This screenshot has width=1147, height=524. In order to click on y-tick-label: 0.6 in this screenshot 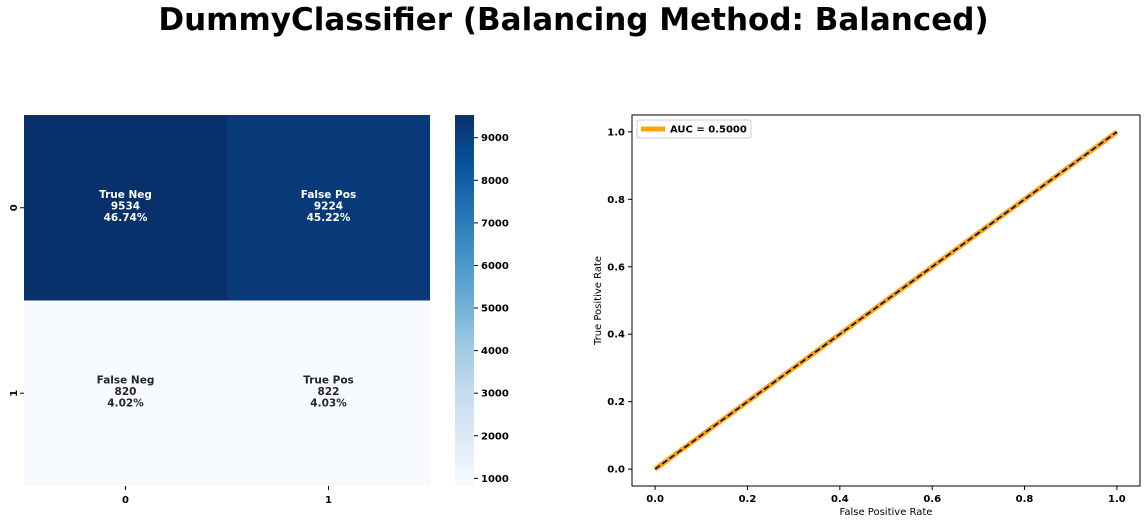, I will do `click(616, 267)`.